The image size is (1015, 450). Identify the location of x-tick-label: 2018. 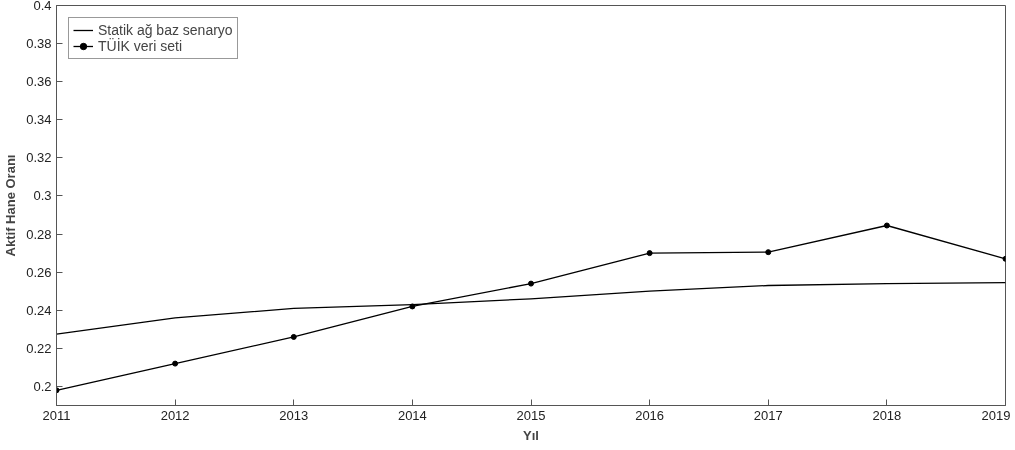
(887, 415).